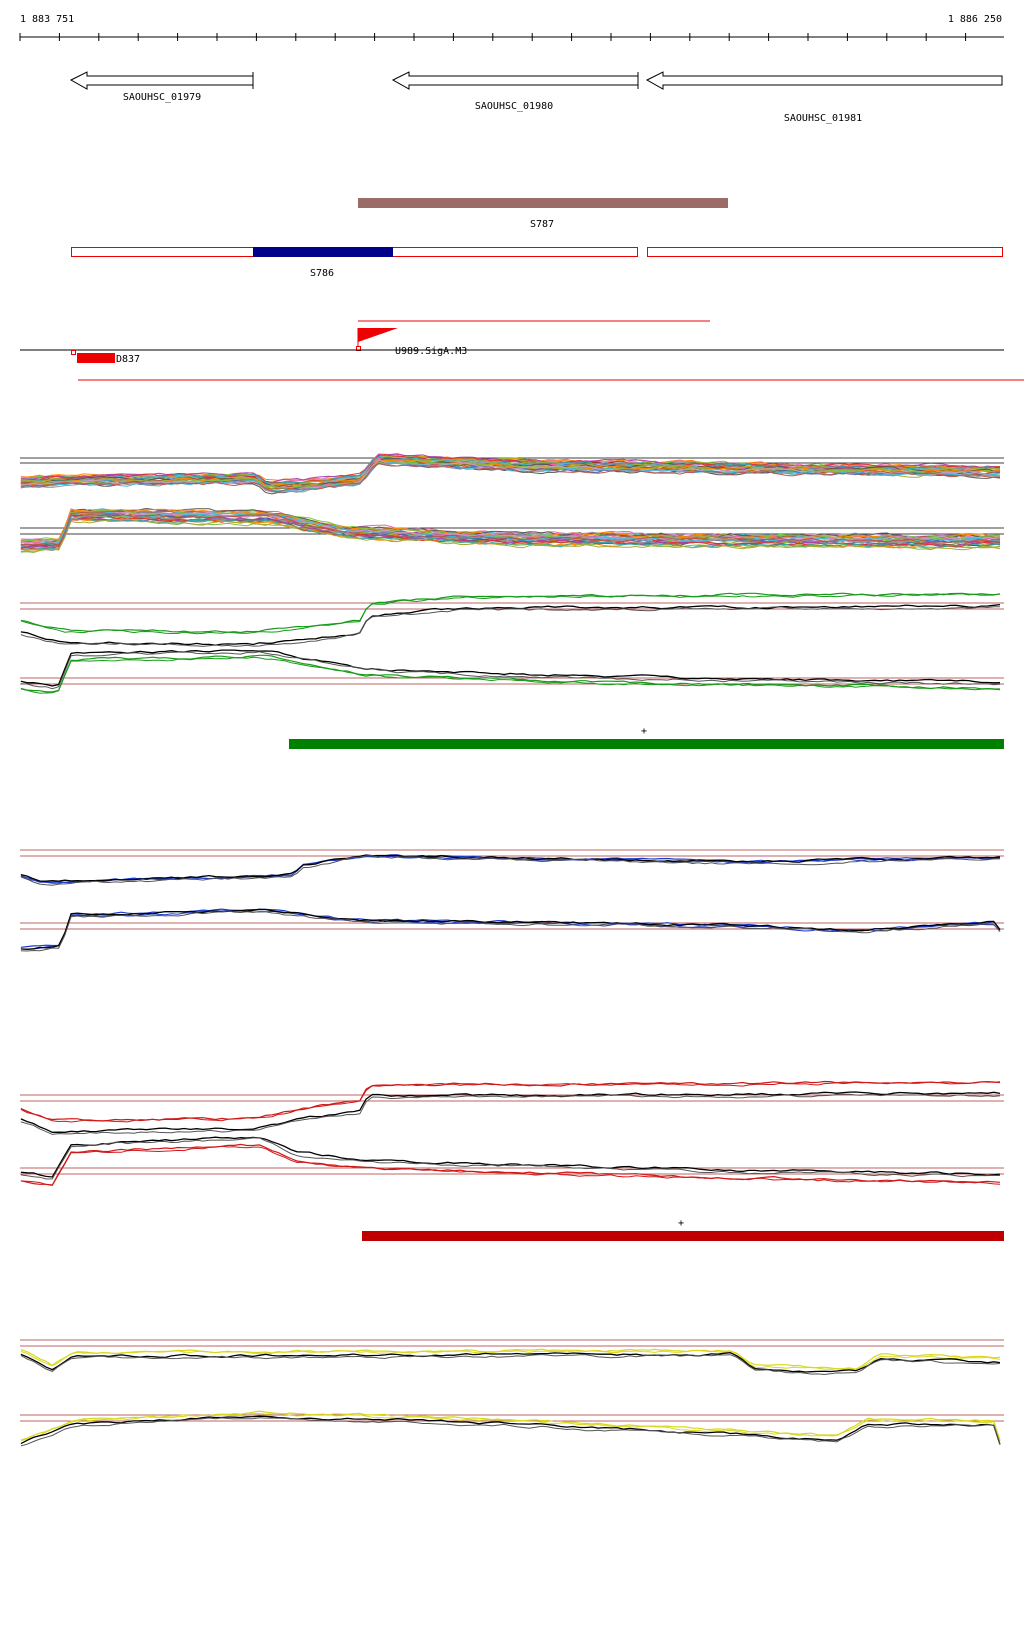 The image size is (1024, 1645). I want to click on feature-label: S786, so click(322, 273).